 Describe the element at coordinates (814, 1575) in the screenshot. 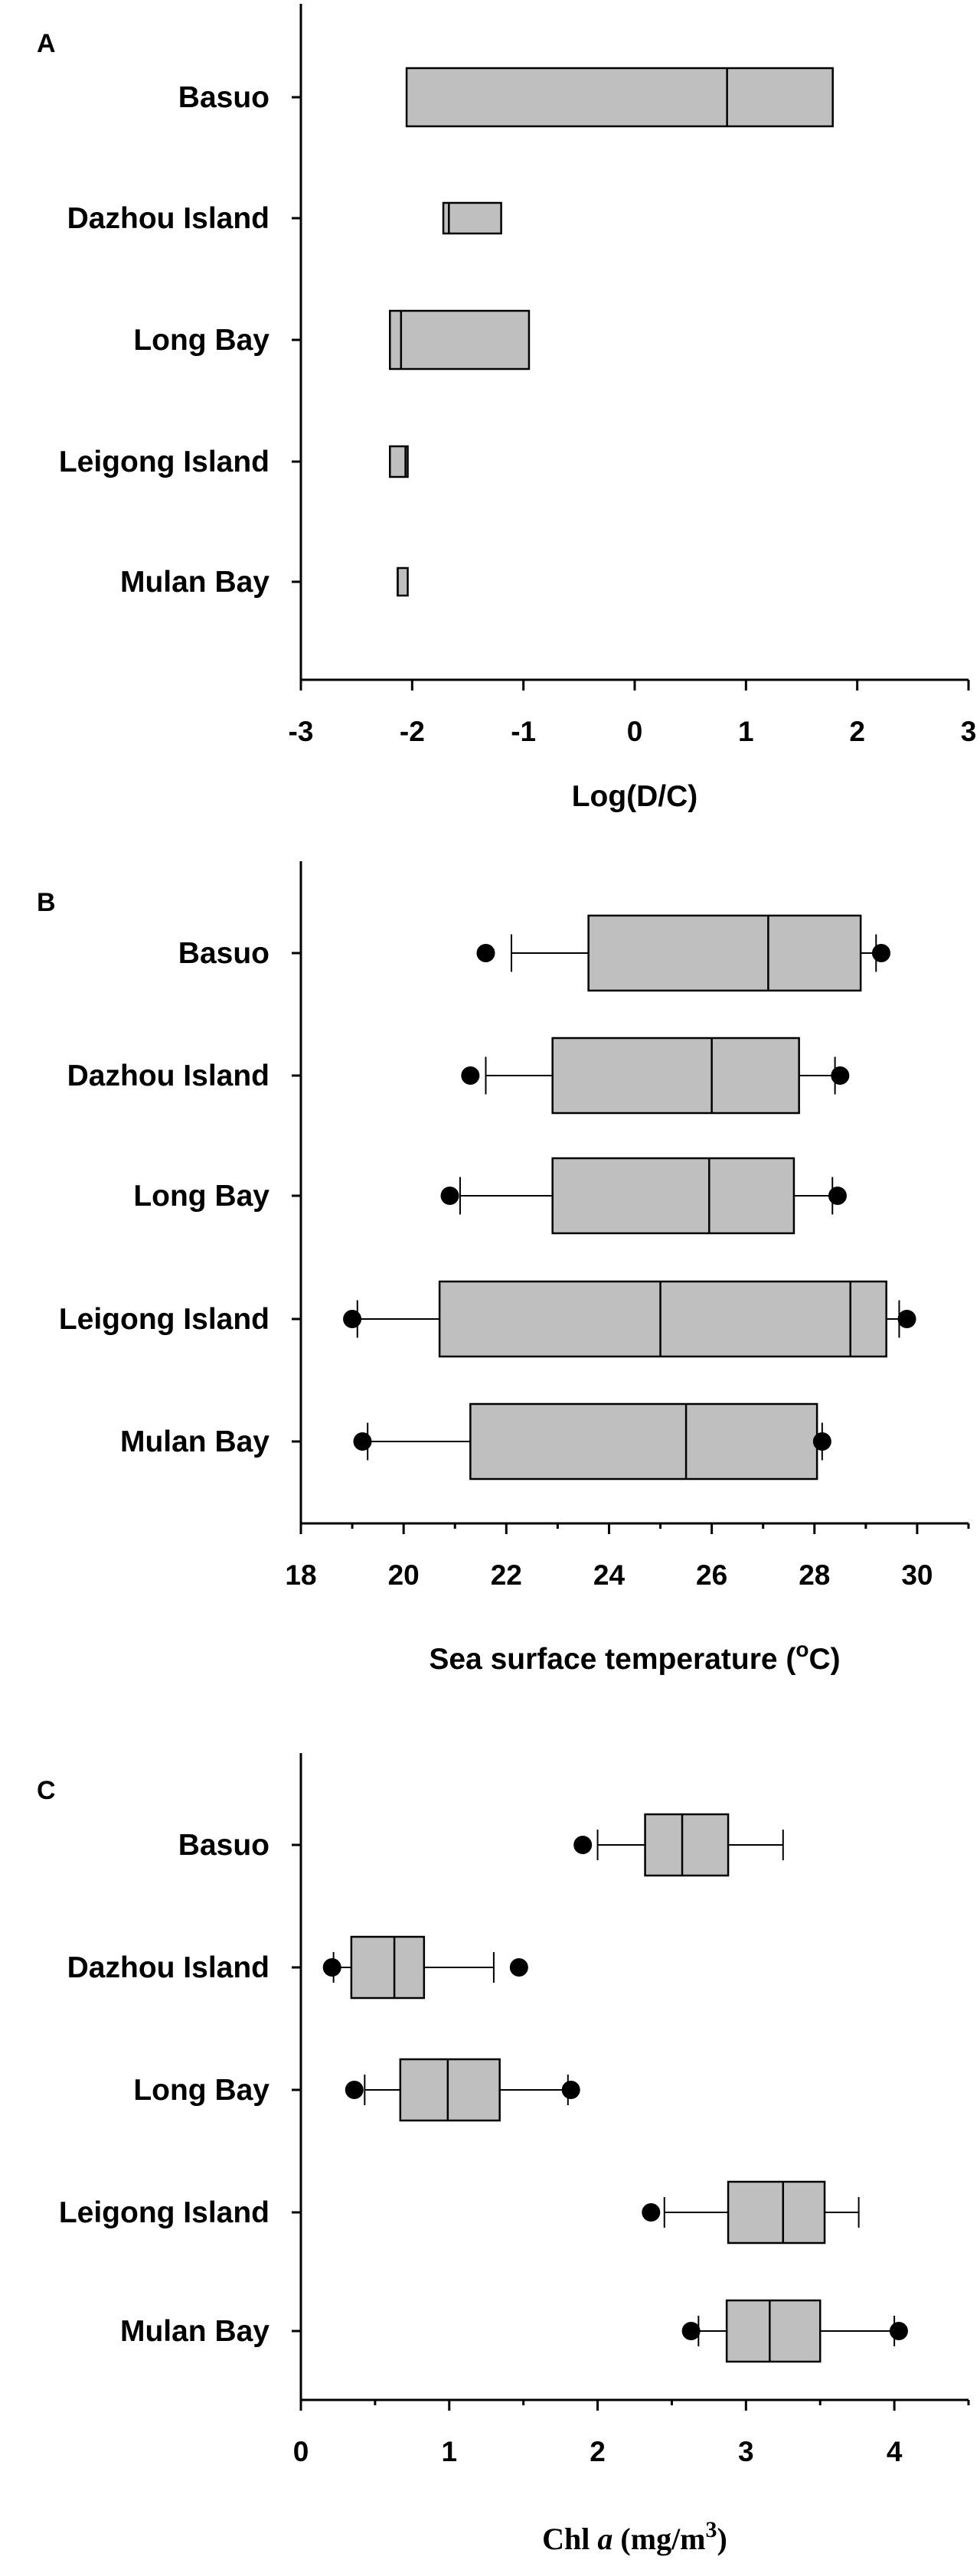

I see `x-tick-label: 28` at that location.